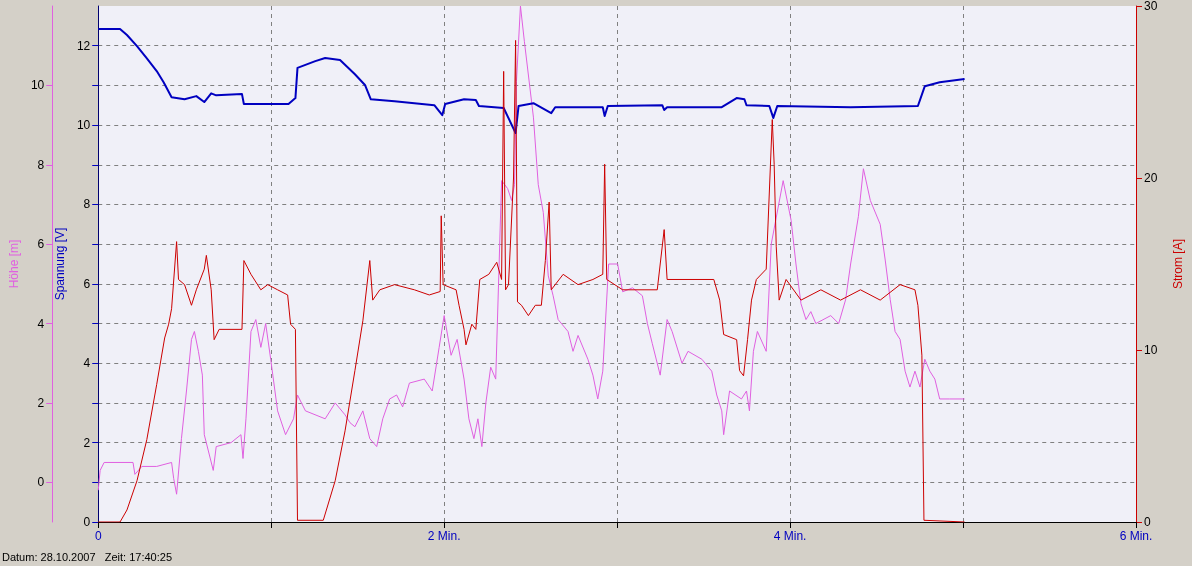 This screenshot has height=566, width=1192. I want to click on y-tick-label: 6, so click(87, 283).